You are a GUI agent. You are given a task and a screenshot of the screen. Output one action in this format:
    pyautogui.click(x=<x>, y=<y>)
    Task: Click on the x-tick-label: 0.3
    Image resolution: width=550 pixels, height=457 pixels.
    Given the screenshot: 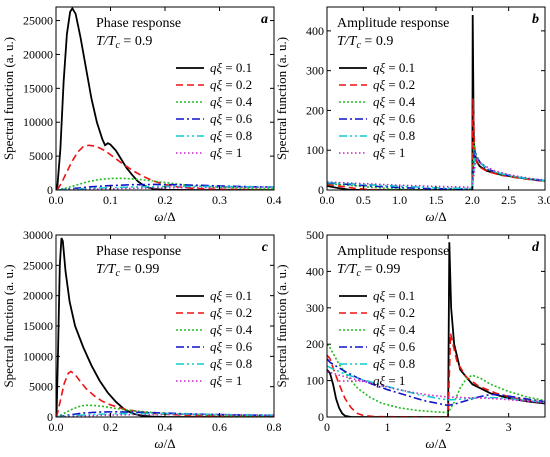 What is the action you would take?
    pyautogui.click(x=219, y=200)
    